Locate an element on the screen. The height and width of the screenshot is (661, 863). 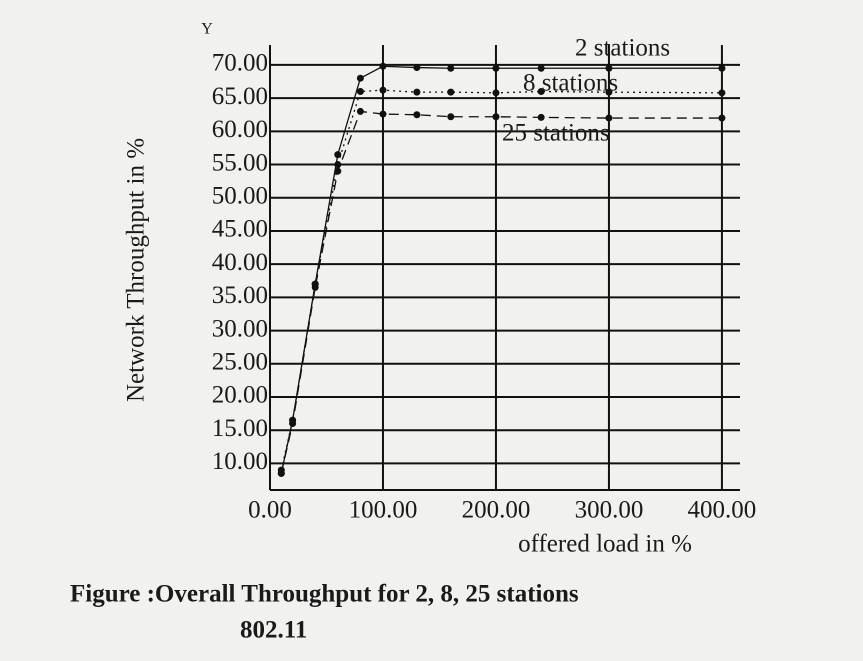
y-tick-label: 60.00 is located at coordinates (240, 129).